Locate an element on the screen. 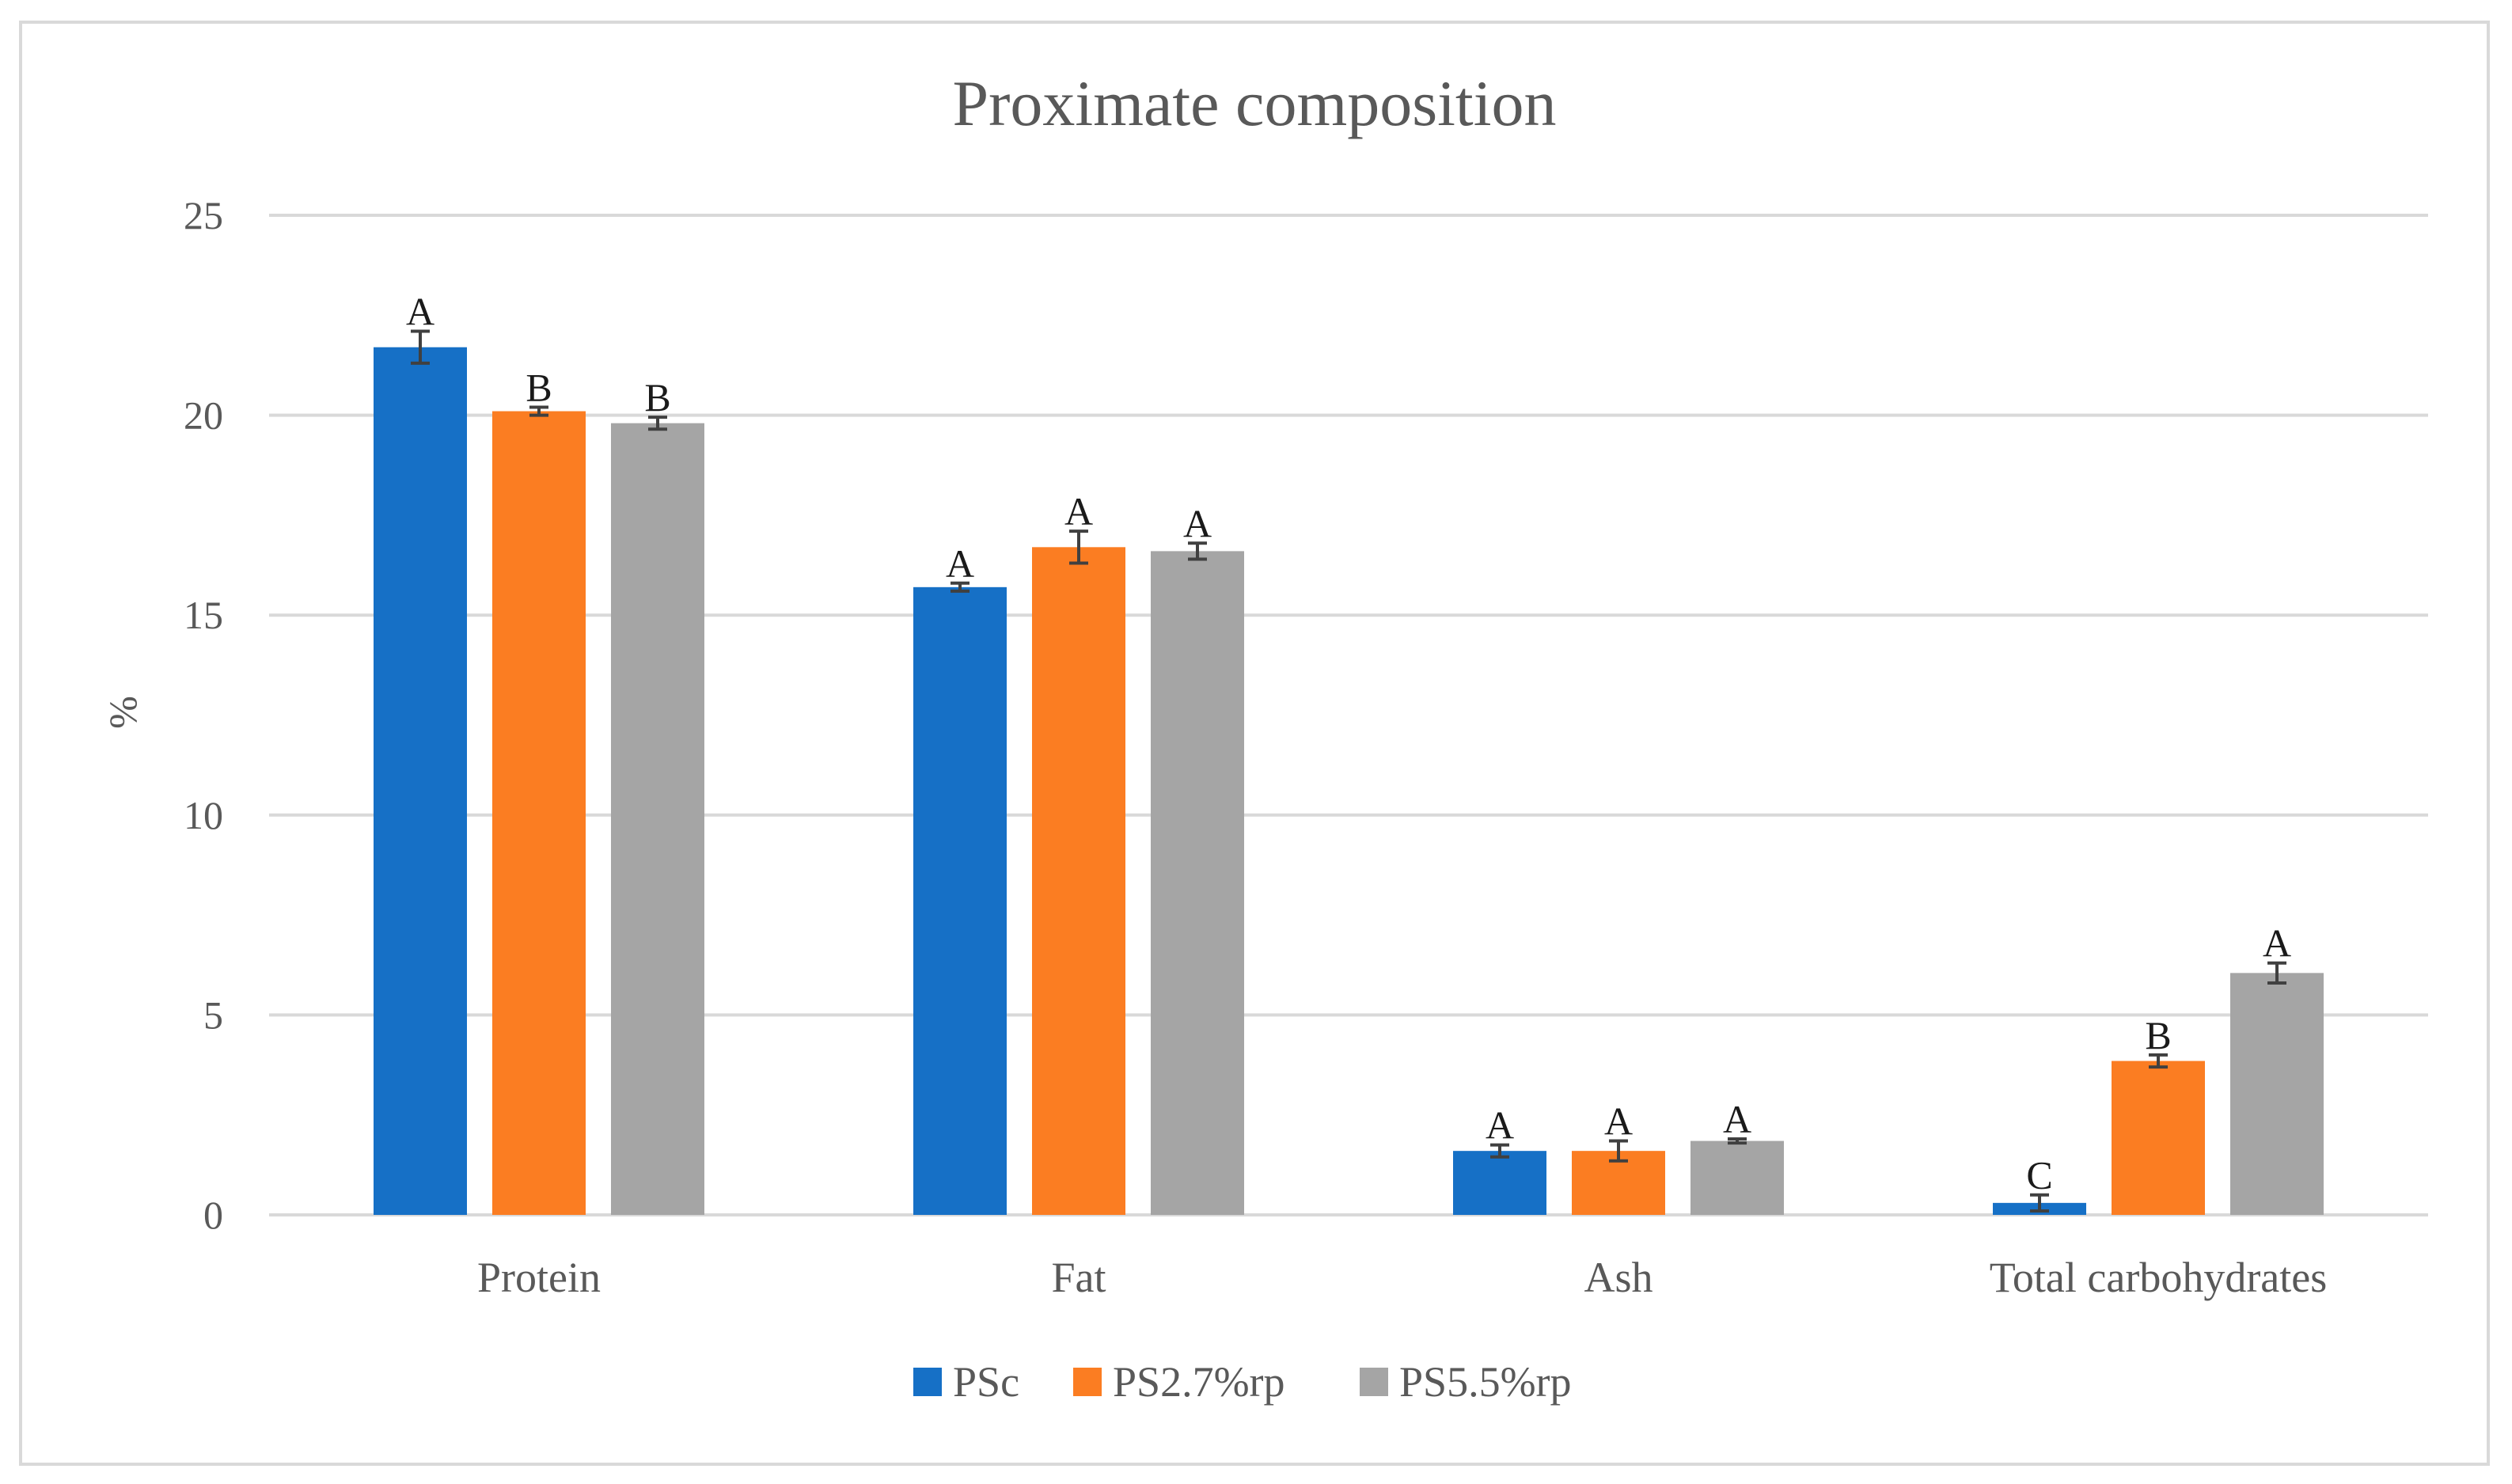 The image size is (2512, 1484). legend-label: PS2.7%rp is located at coordinates (1199, 1382).